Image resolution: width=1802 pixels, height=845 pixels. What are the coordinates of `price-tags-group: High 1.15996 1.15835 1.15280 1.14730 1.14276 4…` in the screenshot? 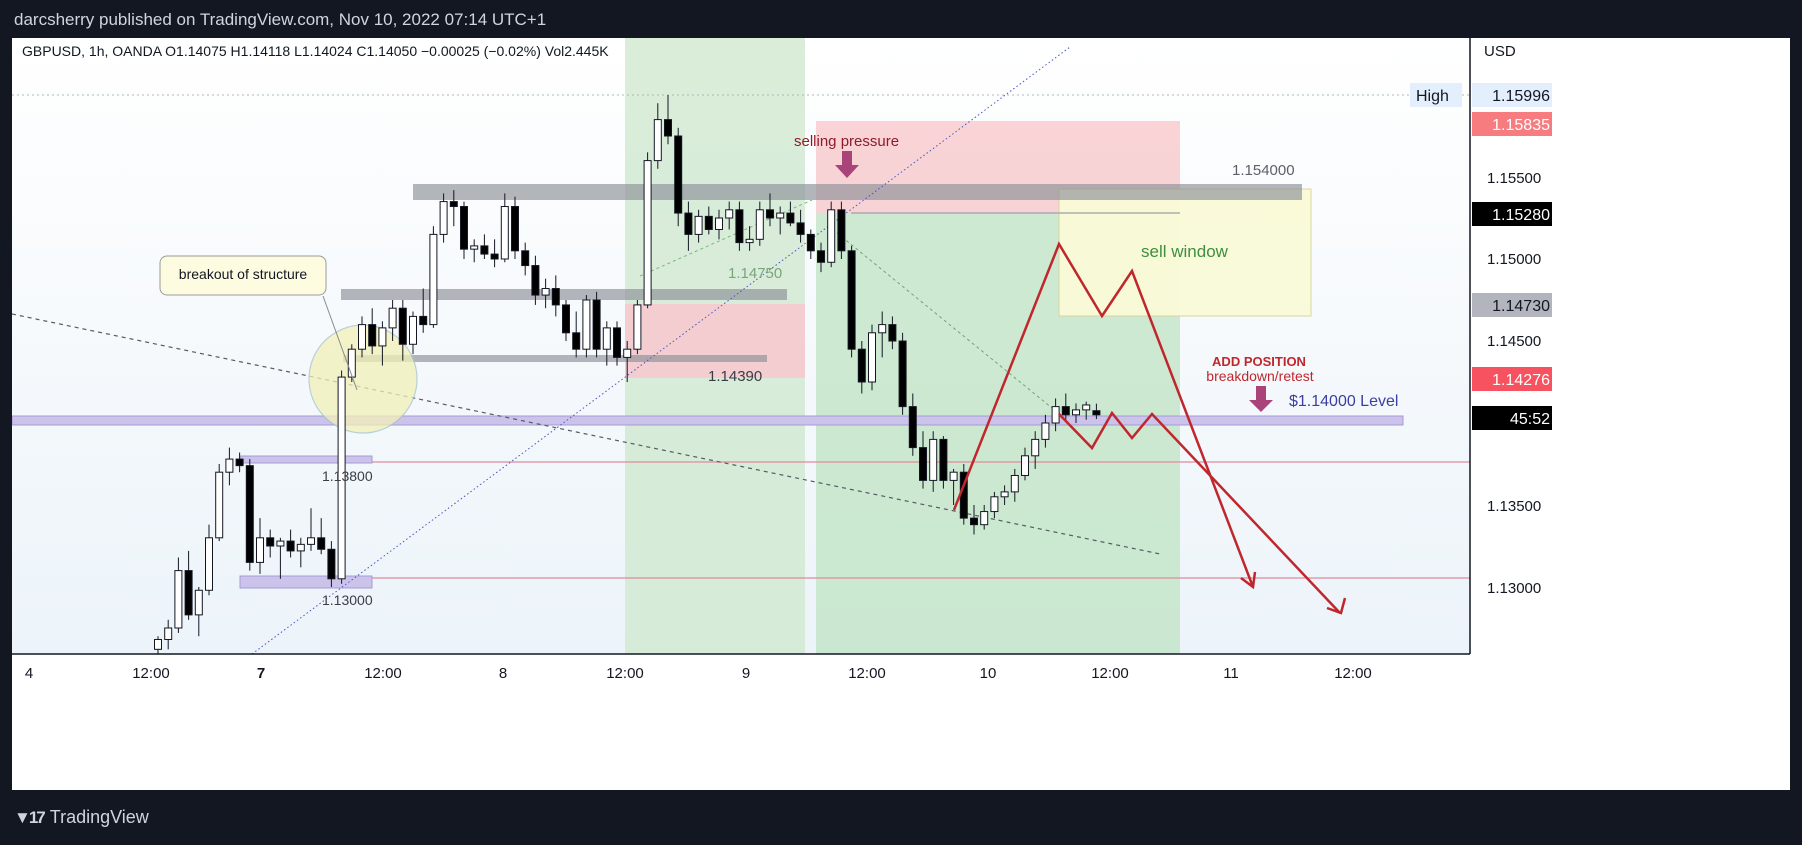 It's located at (1481, 256).